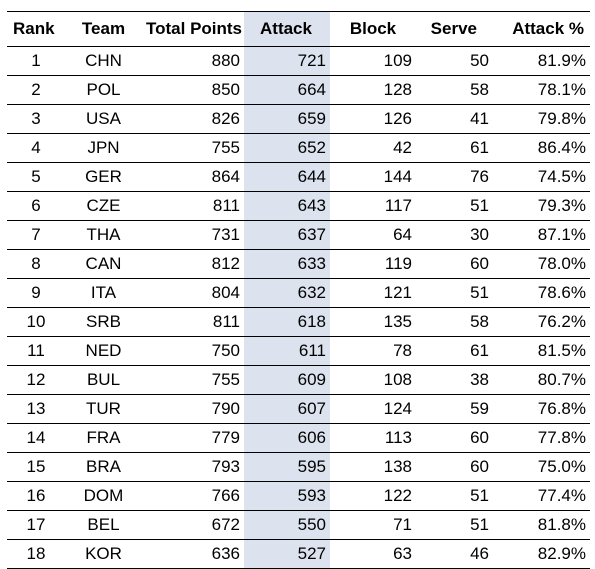  Describe the element at coordinates (287, 409) in the screenshot. I see `cell-attack: 607` at that location.